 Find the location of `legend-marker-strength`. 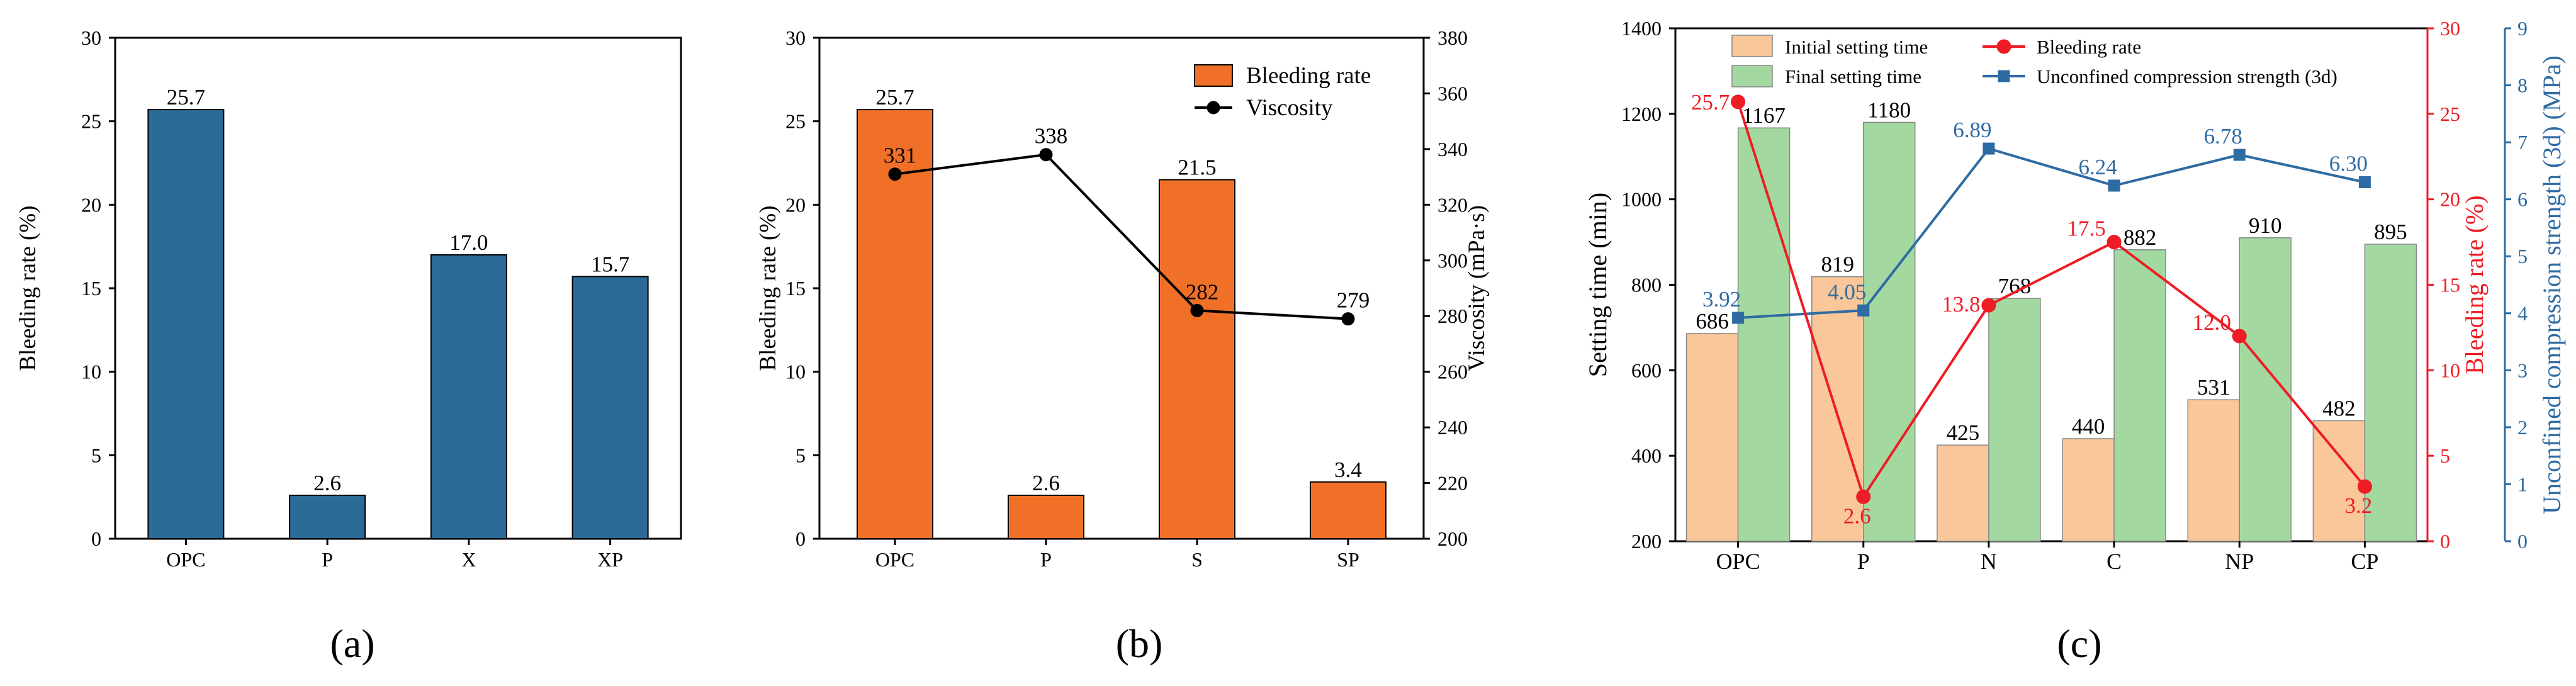

legend-marker-strength is located at coordinates (2004, 76).